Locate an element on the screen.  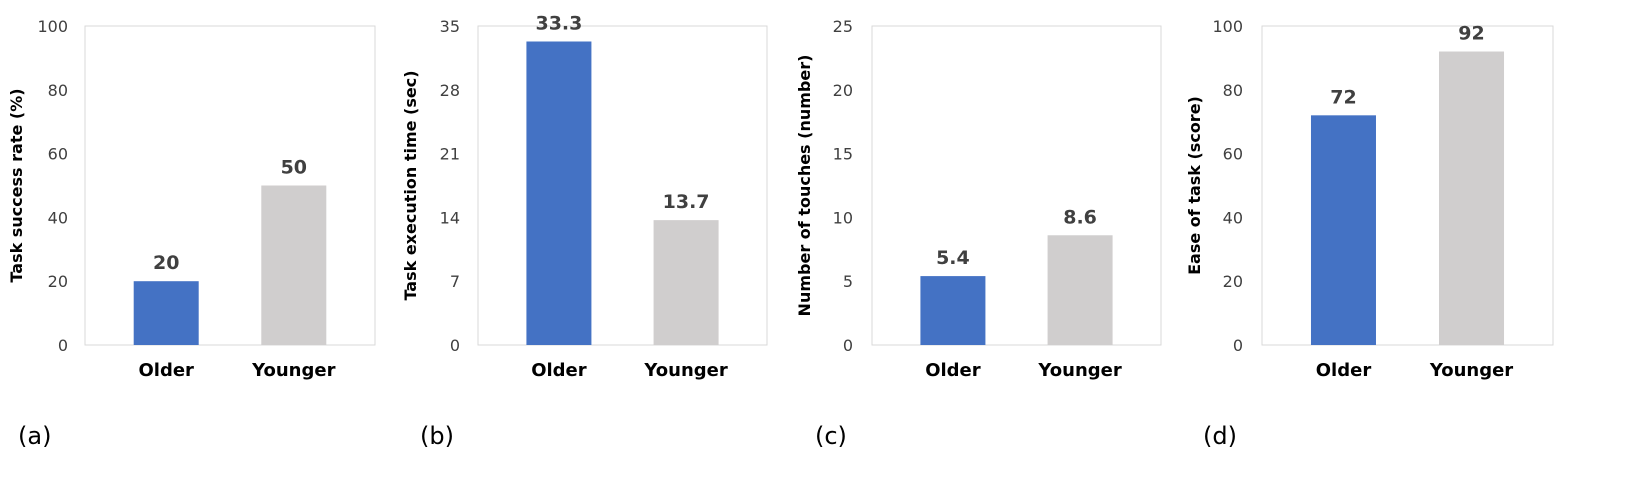
y-tick-label: 15 is located at coordinates (843, 154).